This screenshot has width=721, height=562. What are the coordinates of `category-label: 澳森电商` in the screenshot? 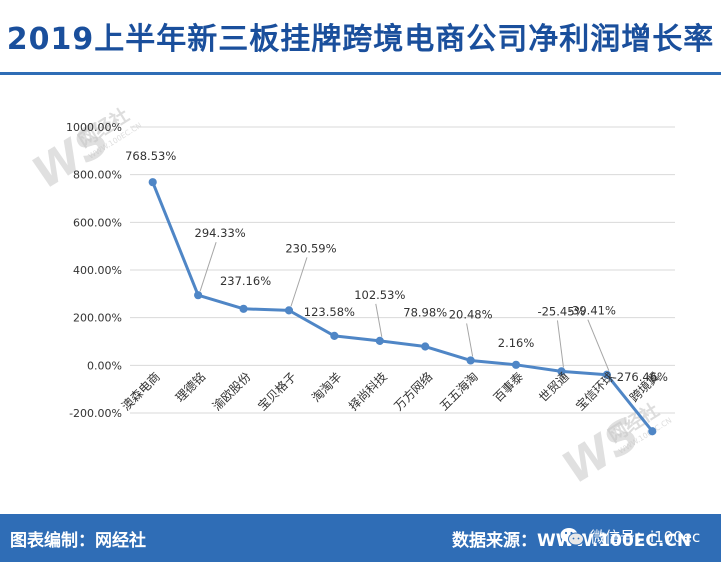 It's located at (140, 391).